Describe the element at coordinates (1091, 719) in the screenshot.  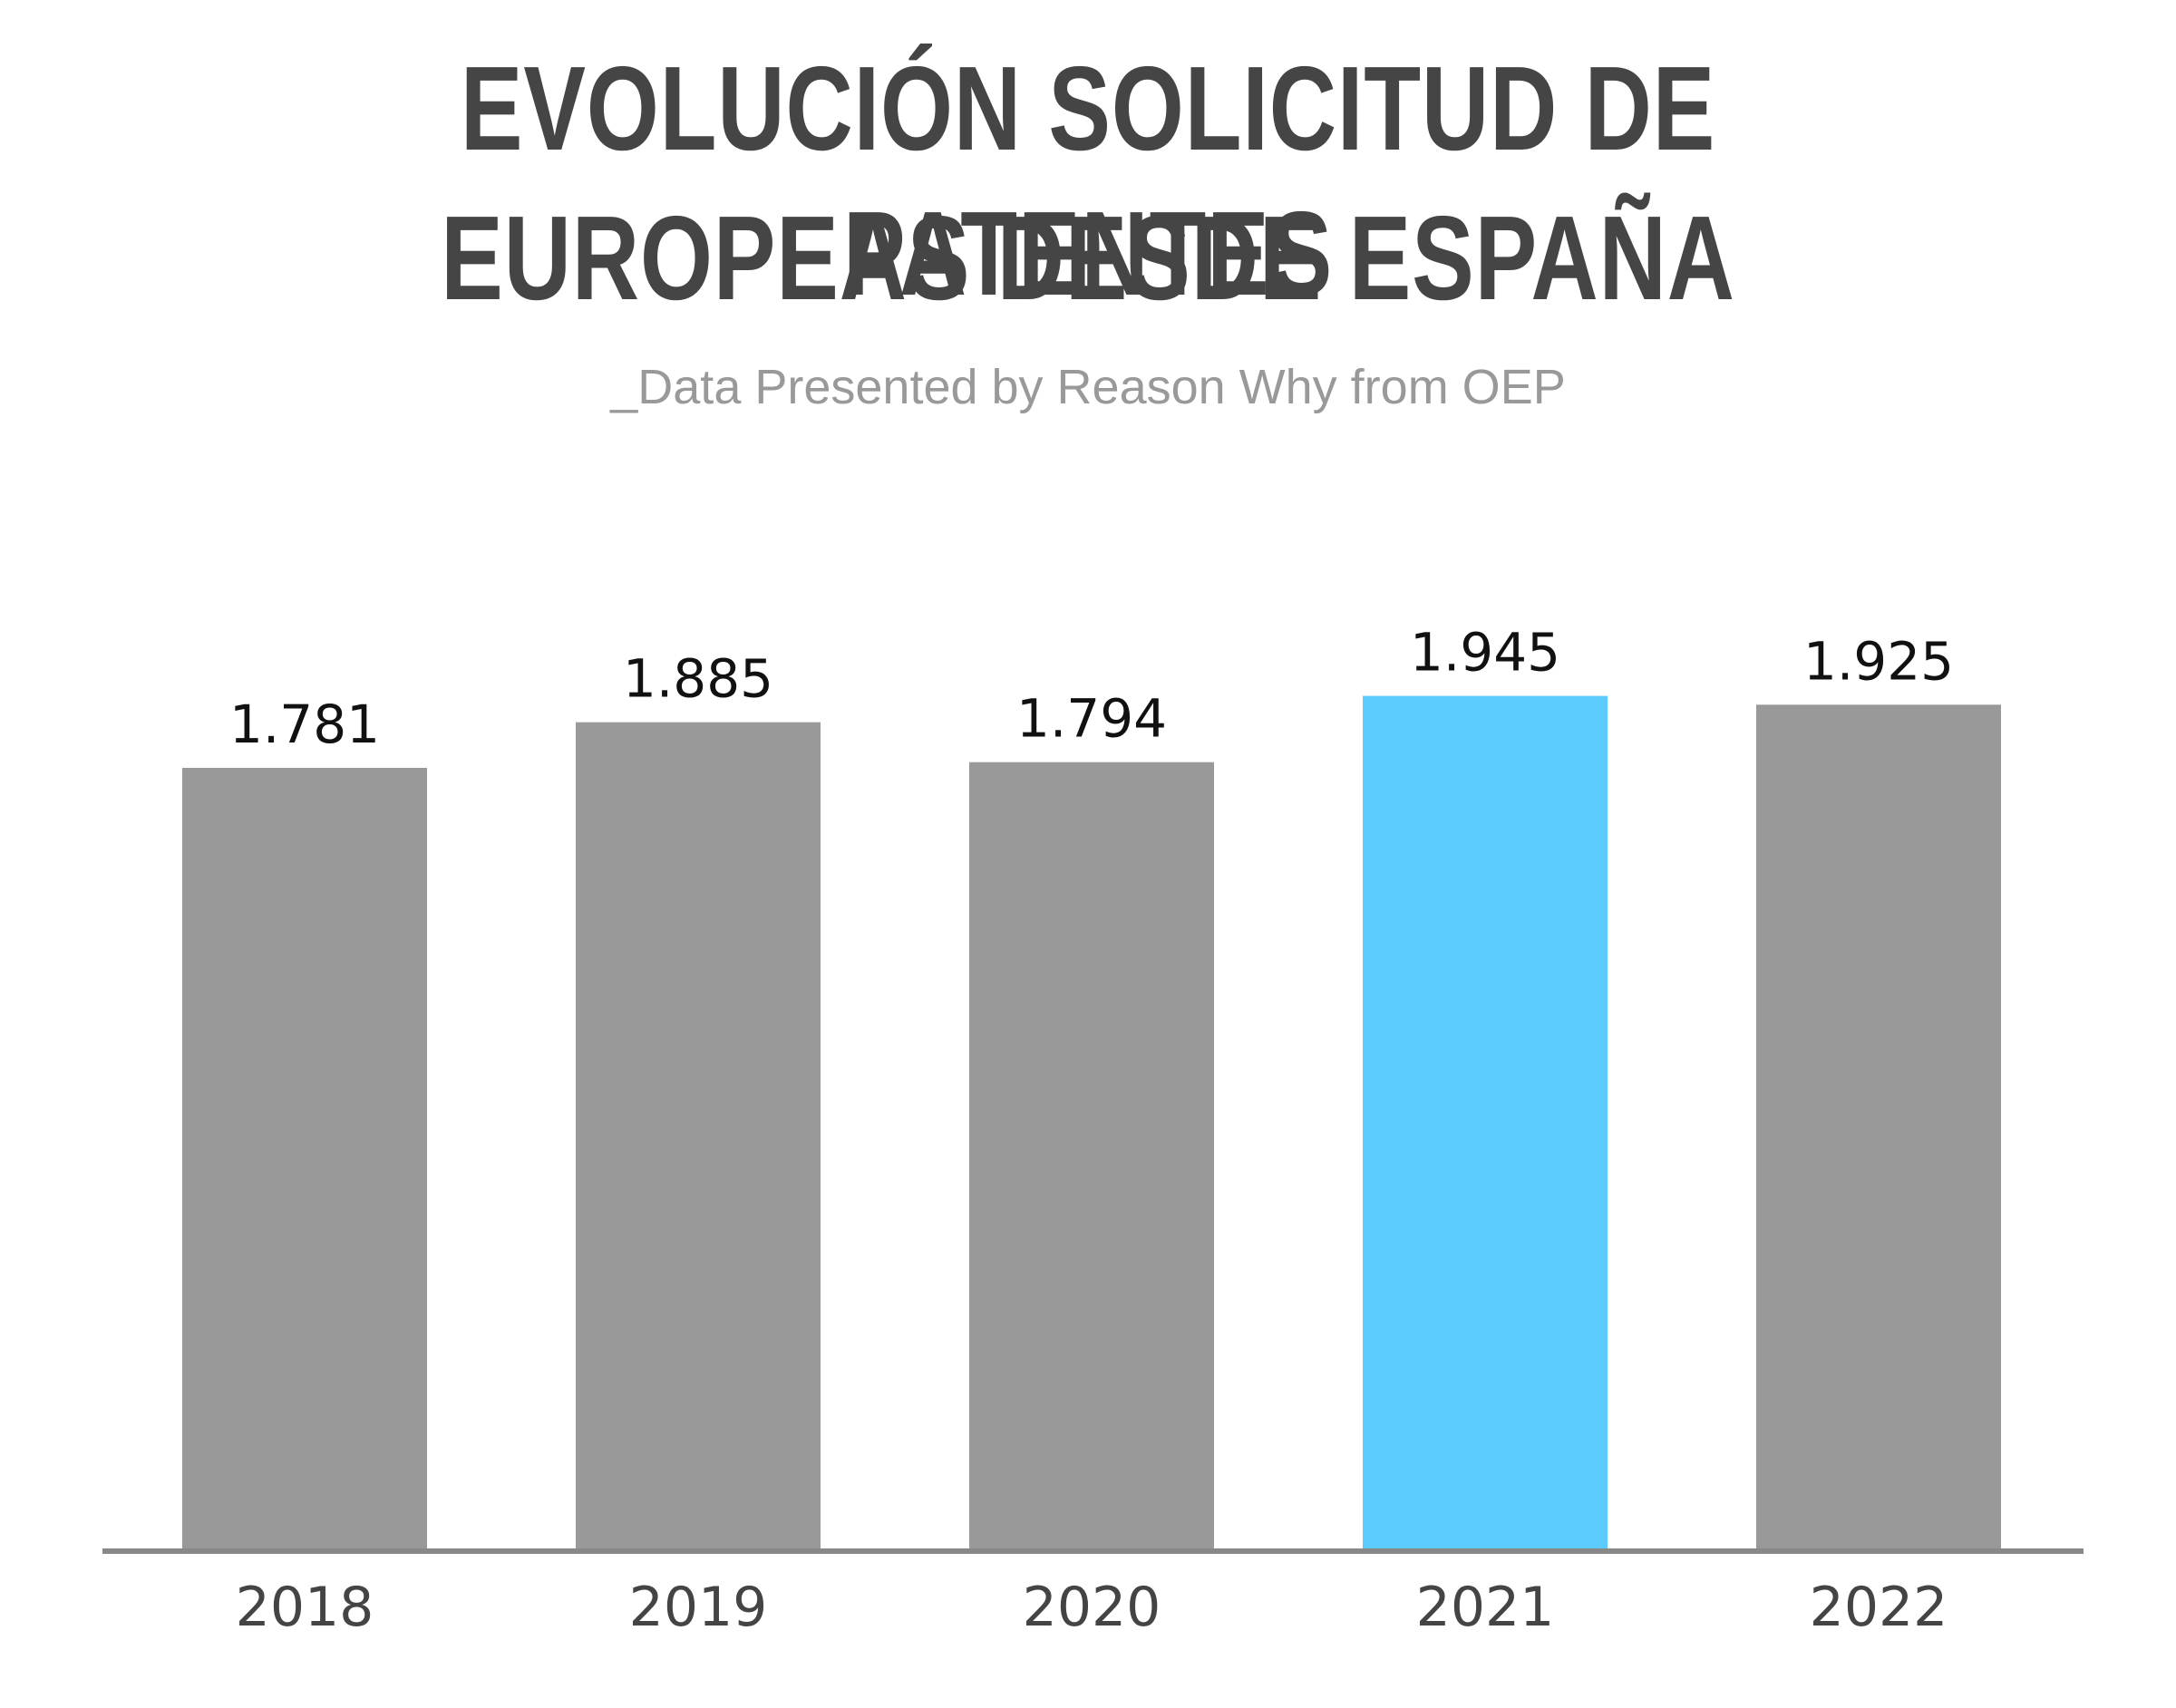
I see `value-label-2020: 1.794` at that location.